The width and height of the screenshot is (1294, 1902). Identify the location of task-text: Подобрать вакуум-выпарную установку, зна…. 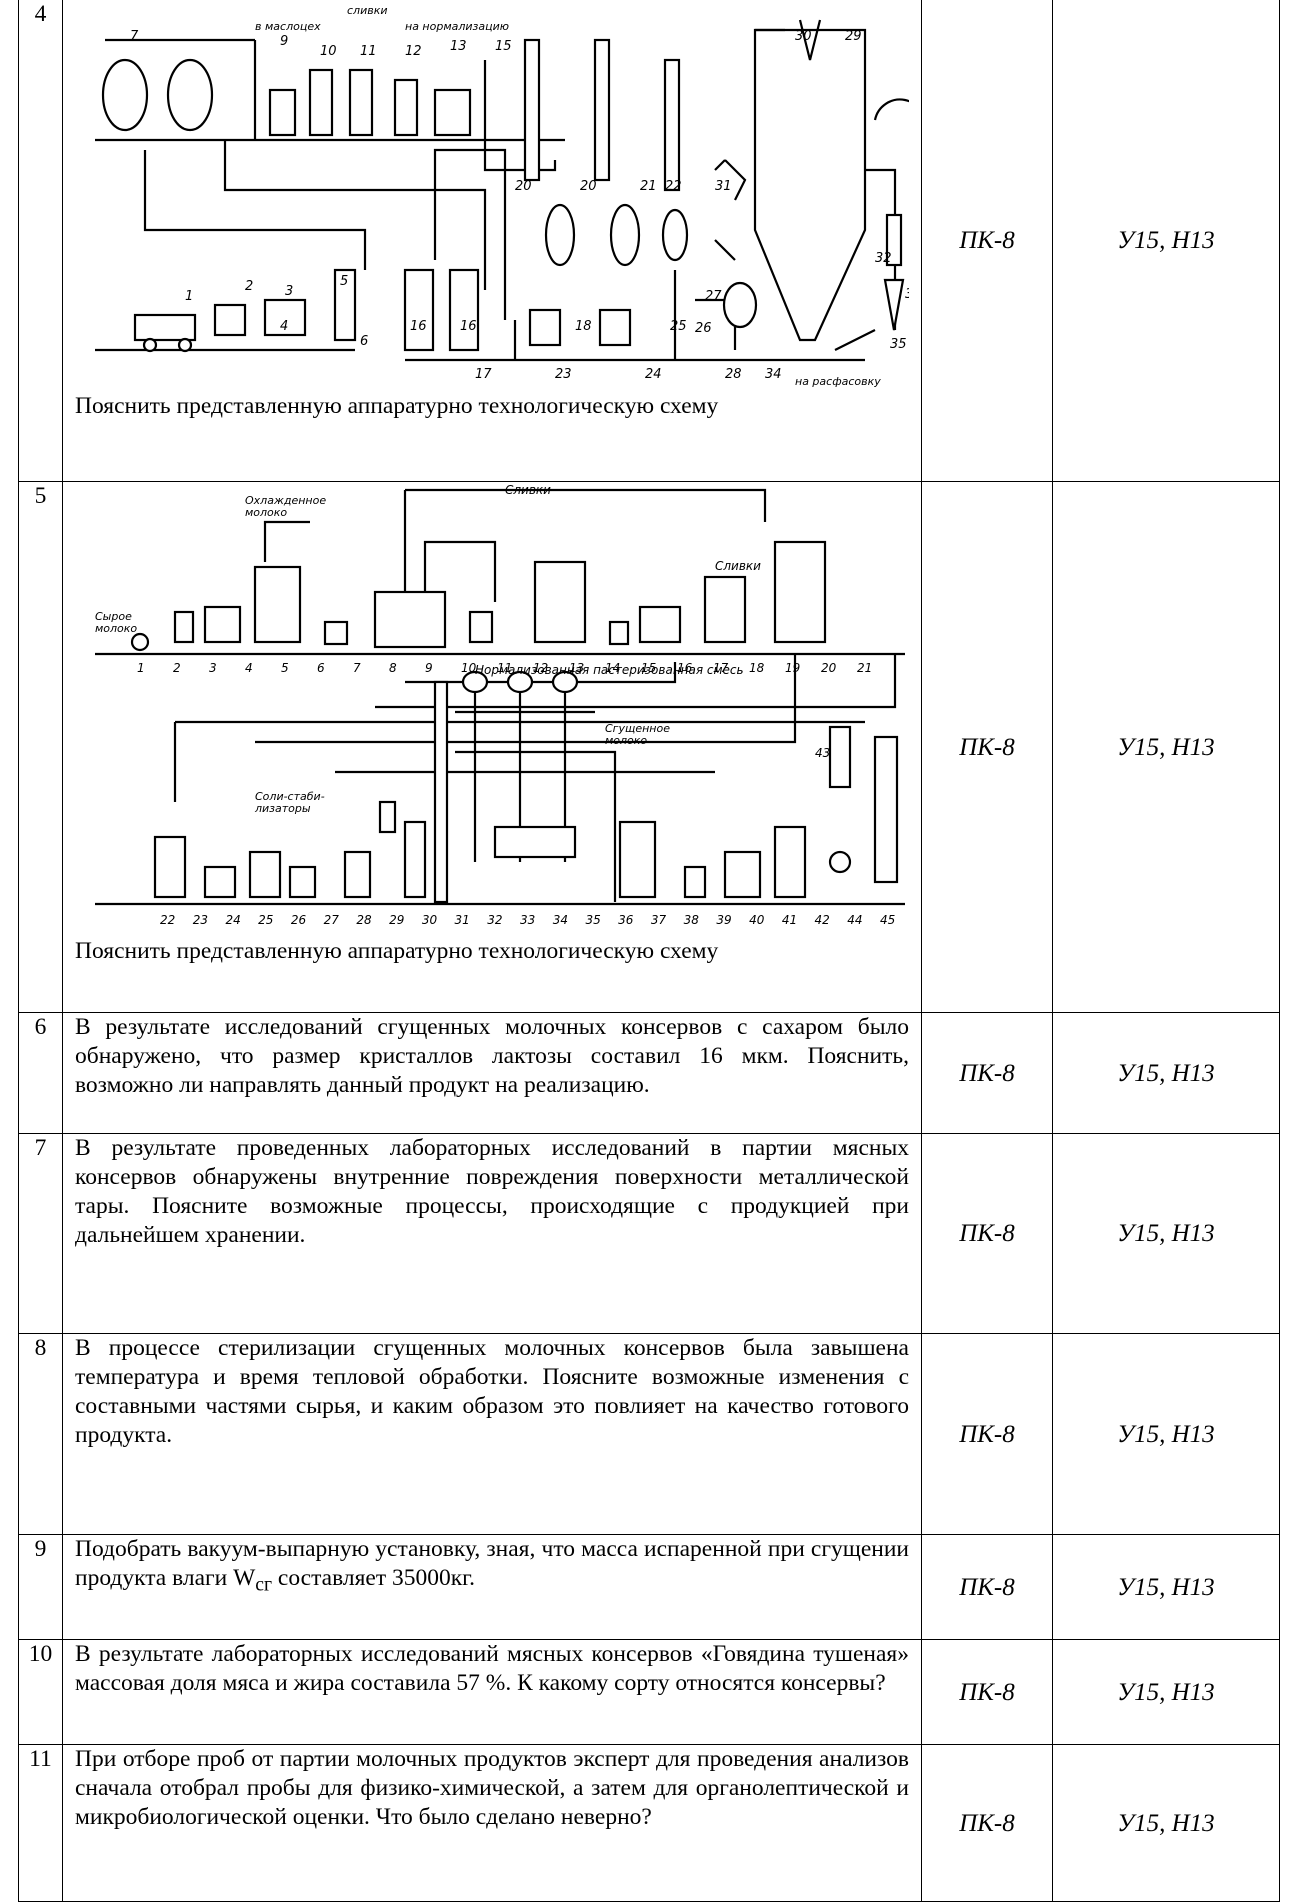
(492, 1587).